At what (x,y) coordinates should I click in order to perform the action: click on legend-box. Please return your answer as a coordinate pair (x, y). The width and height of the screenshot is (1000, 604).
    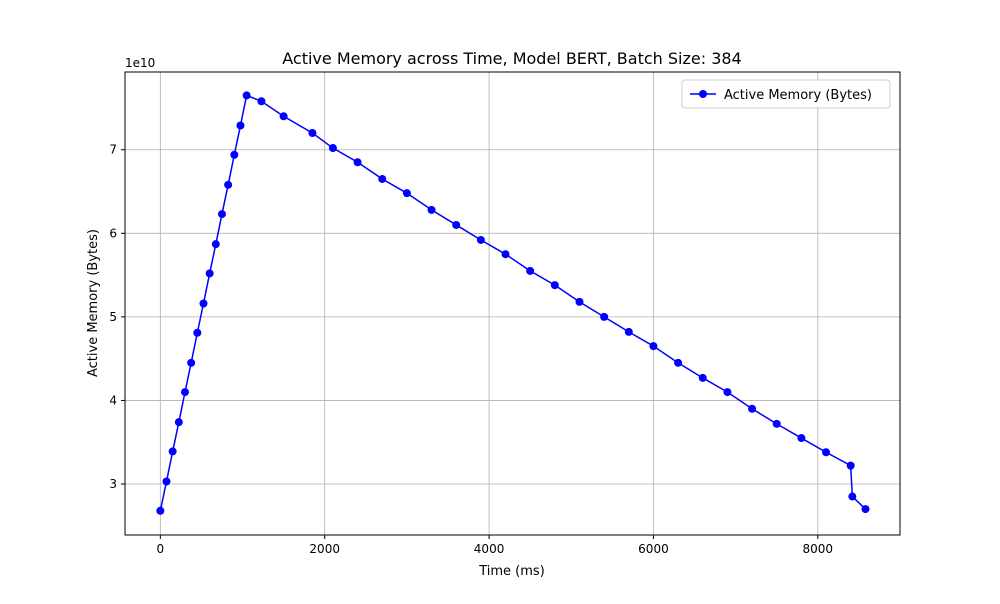
    Looking at the image, I should click on (786, 94).